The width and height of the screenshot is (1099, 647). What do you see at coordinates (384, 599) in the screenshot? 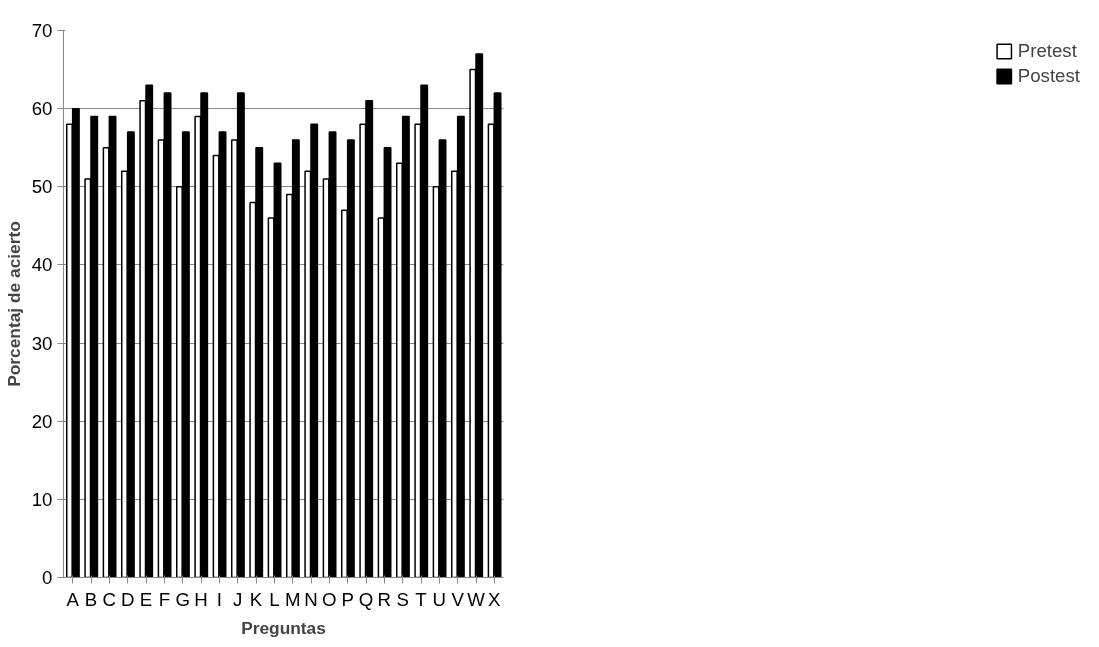
I see `x-tick-label: R` at bounding box center [384, 599].